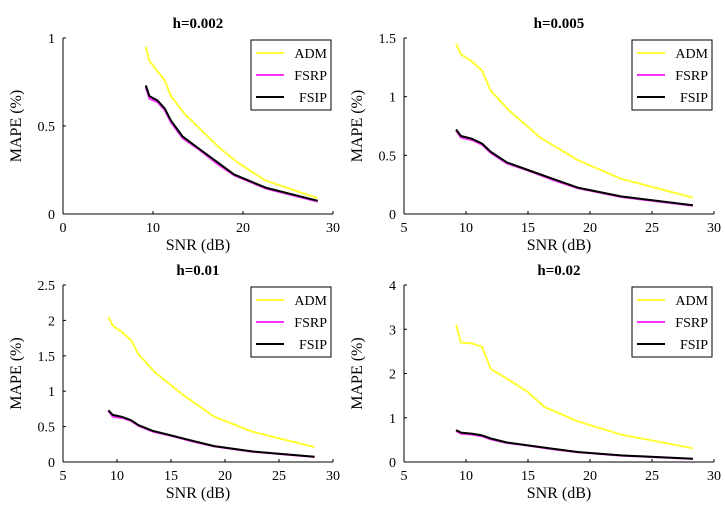 Image resolution: width=725 pixels, height=506 pixels. Describe the element at coordinates (558, 271) in the screenshot. I see `chart-title: h=0.02` at that location.